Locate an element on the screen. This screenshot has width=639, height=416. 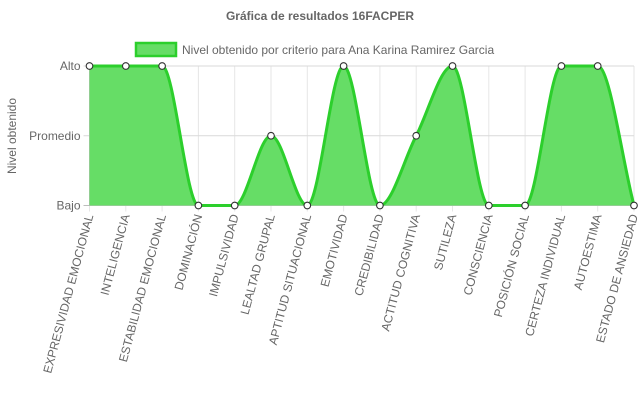
y-axis-ticks: Bajo Promedio Alto is located at coordinates (55, 136).